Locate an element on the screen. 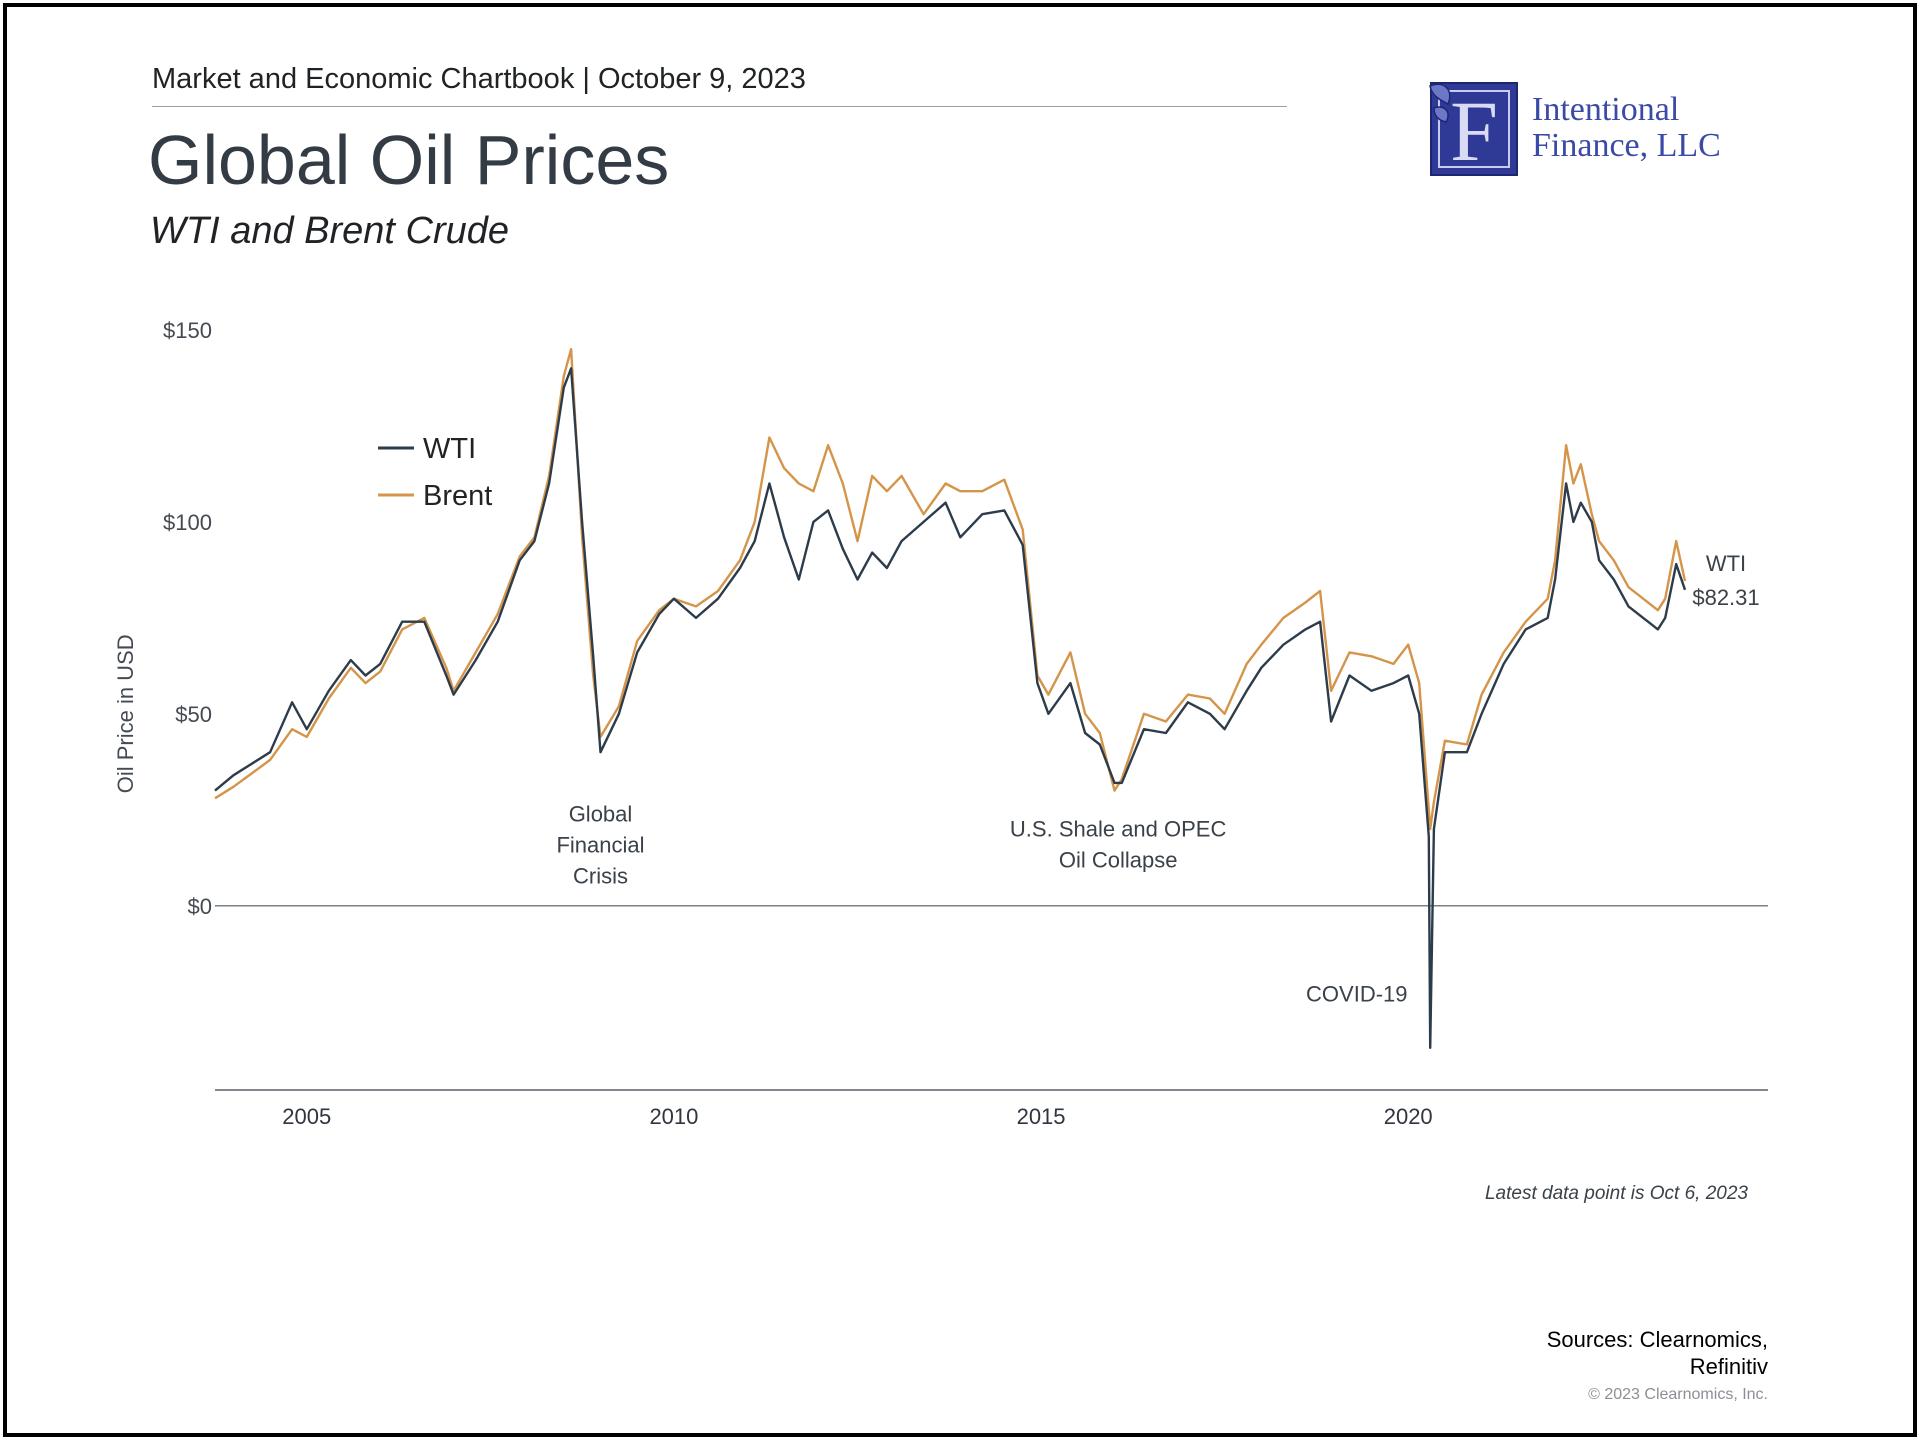 The height and width of the screenshot is (1440, 1920). page-title: Global Oil Prices is located at coordinates (409, 160).